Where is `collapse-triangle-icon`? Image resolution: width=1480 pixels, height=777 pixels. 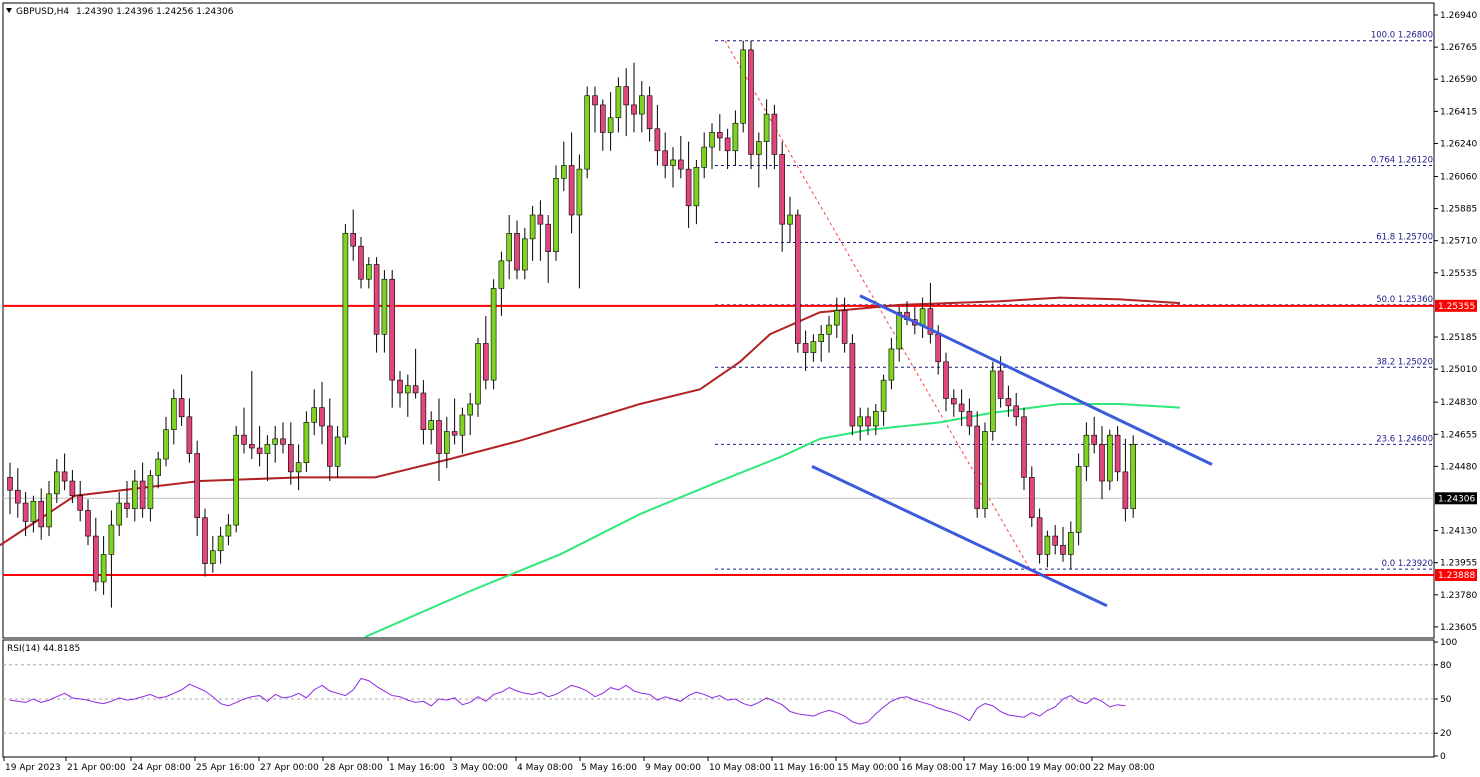 collapse-triangle-icon is located at coordinates (9, 10).